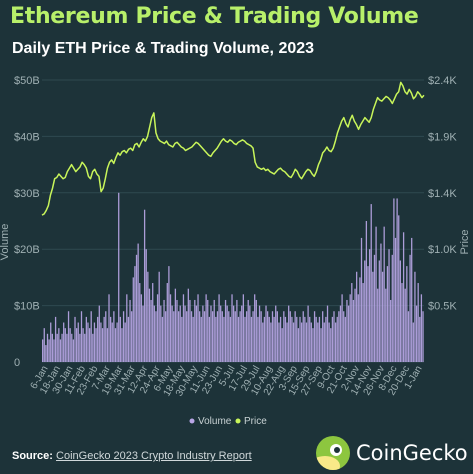 This screenshot has width=473, height=474. Describe the element at coordinates (442, 307) in the screenshot. I see `right-tick-label: $0.5K` at that location.